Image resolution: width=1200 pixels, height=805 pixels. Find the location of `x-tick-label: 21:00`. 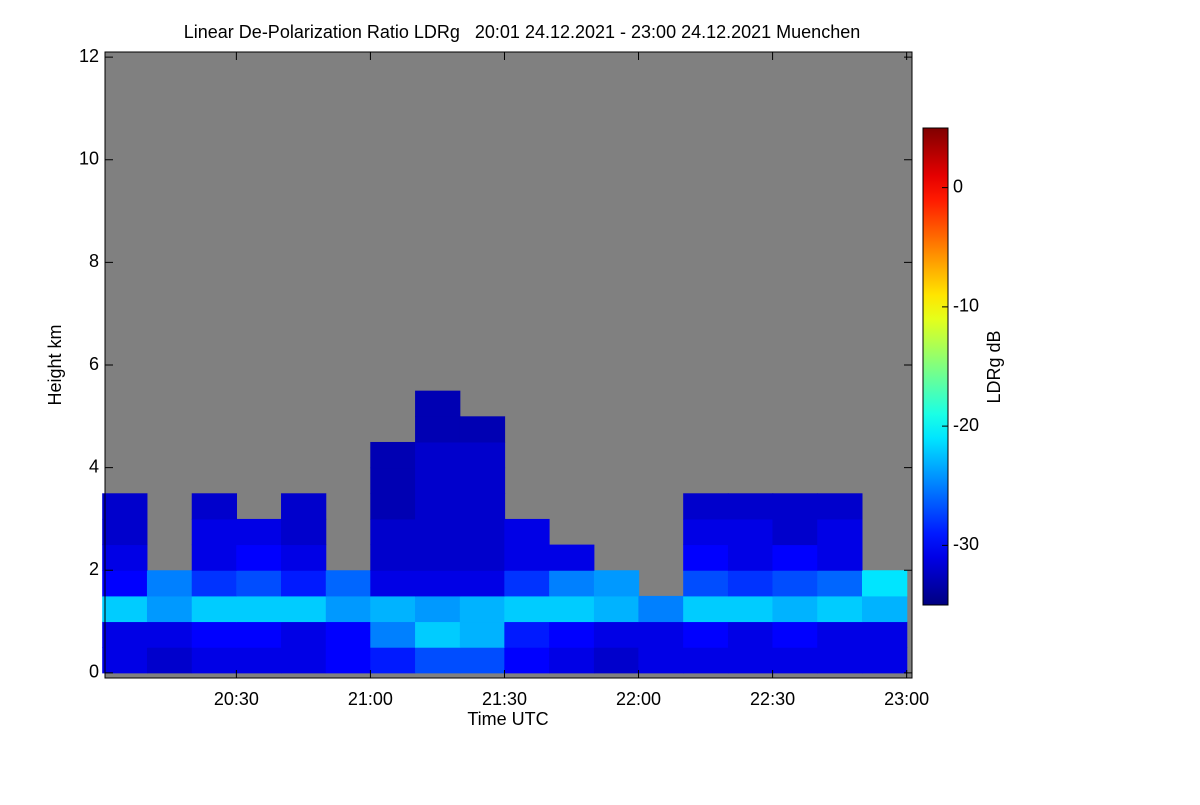

x-tick-label: 21:00 is located at coordinates (370, 699).